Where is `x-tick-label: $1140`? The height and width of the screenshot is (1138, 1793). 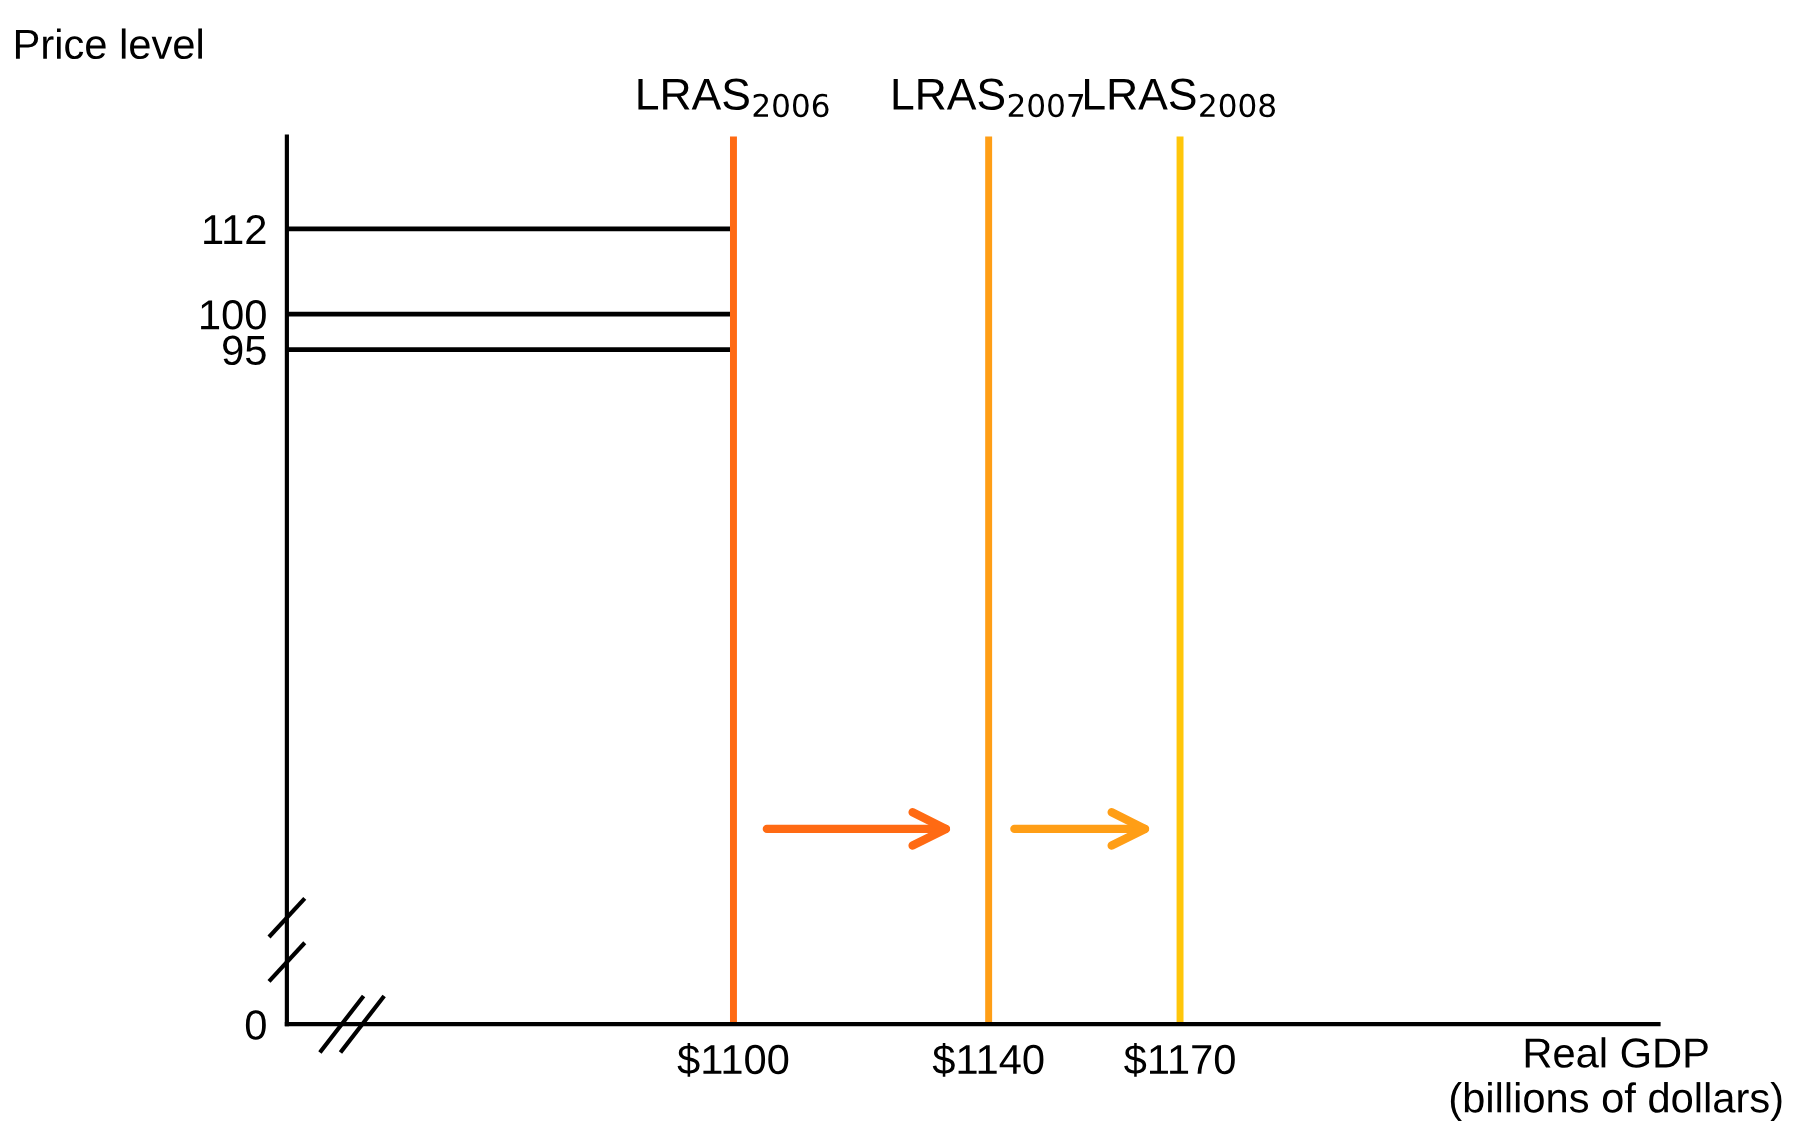
x-tick-label: $1140 is located at coordinates (988, 1059).